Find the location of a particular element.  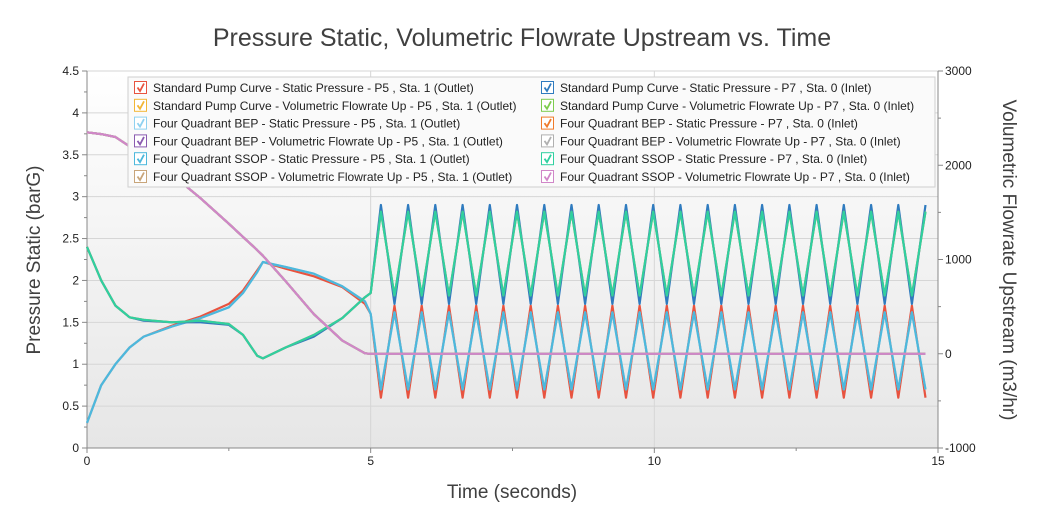

x-tick-label: 15 is located at coordinates (938, 461).